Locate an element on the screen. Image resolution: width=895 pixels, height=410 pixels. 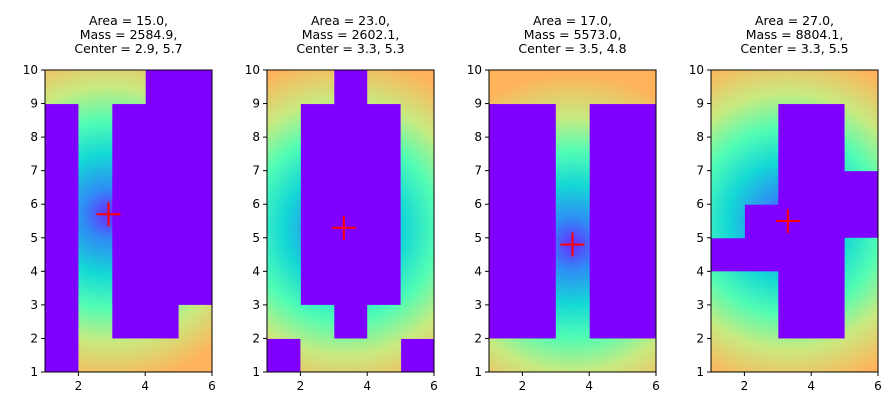
subplot-title-line: Area = 17.0, is located at coordinates (572, 20).